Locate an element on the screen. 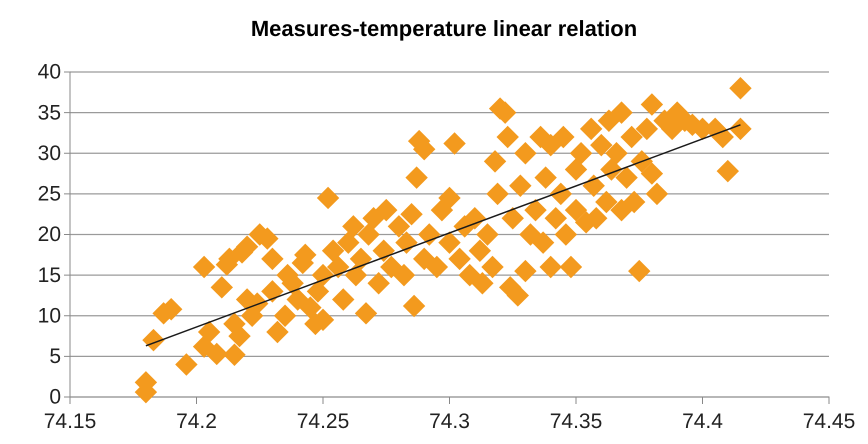 The image size is (868, 444). chart-title: Measures-temperature linear relation is located at coordinates (444, 28).